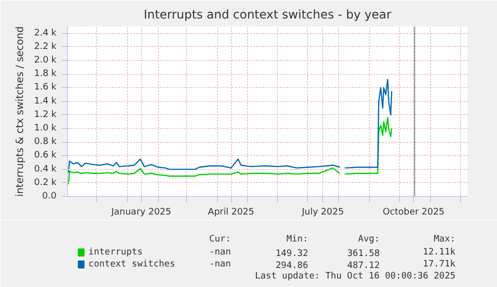 This screenshot has height=287, width=497. I want to click on x-tick-label: April 2025, so click(231, 213).